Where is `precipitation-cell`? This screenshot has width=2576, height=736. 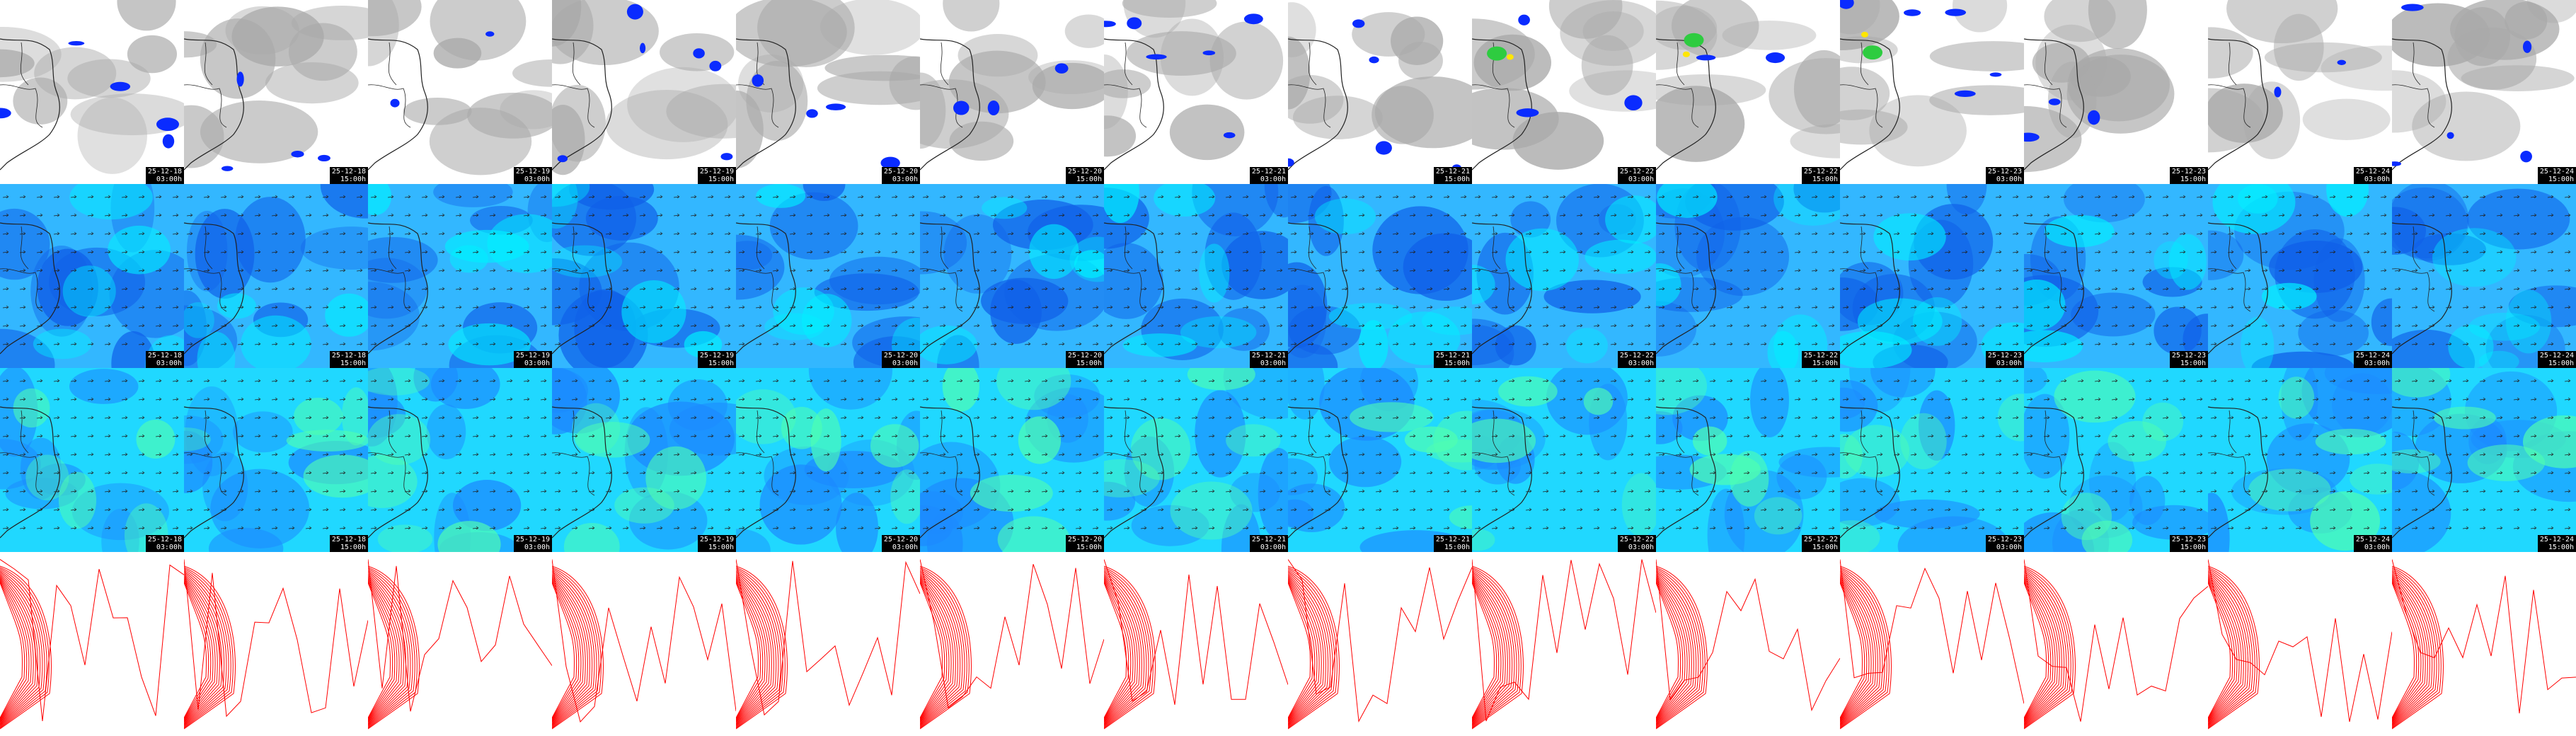 precipitation-cell is located at coordinates (2032, 137).